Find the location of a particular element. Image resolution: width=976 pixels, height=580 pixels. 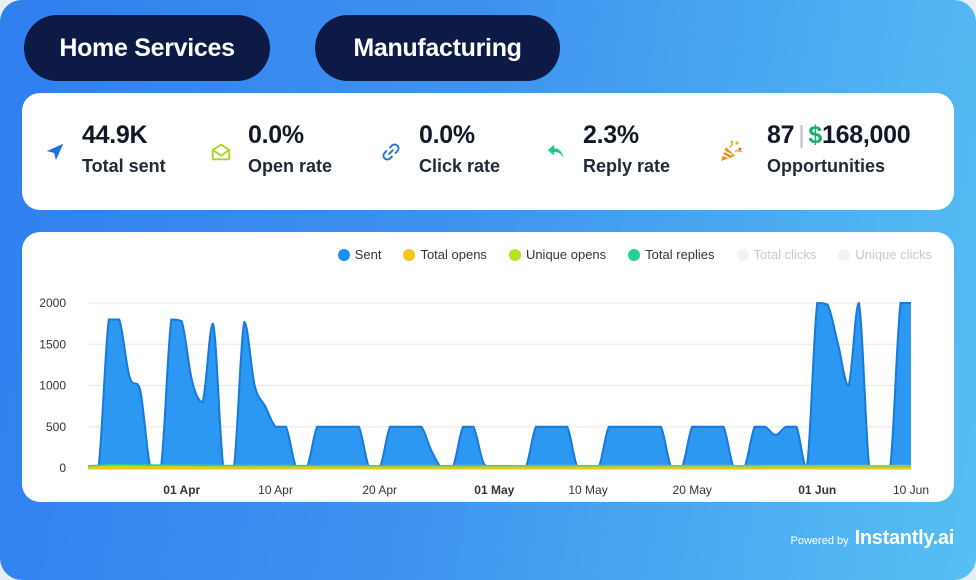

y-tick-label: 1500 is located at coordinates (52, 344).